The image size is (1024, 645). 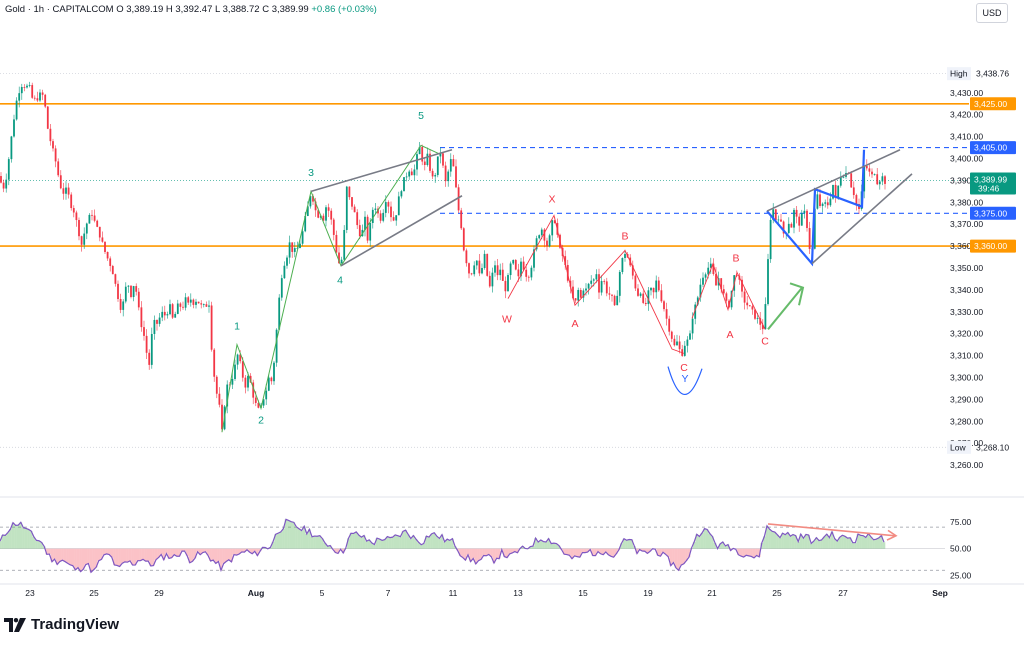 What do you see at coordinates (966, 159) in the screenshot?
I see `price-tick-label: 3,400.00` at bounding box center [966, 159].